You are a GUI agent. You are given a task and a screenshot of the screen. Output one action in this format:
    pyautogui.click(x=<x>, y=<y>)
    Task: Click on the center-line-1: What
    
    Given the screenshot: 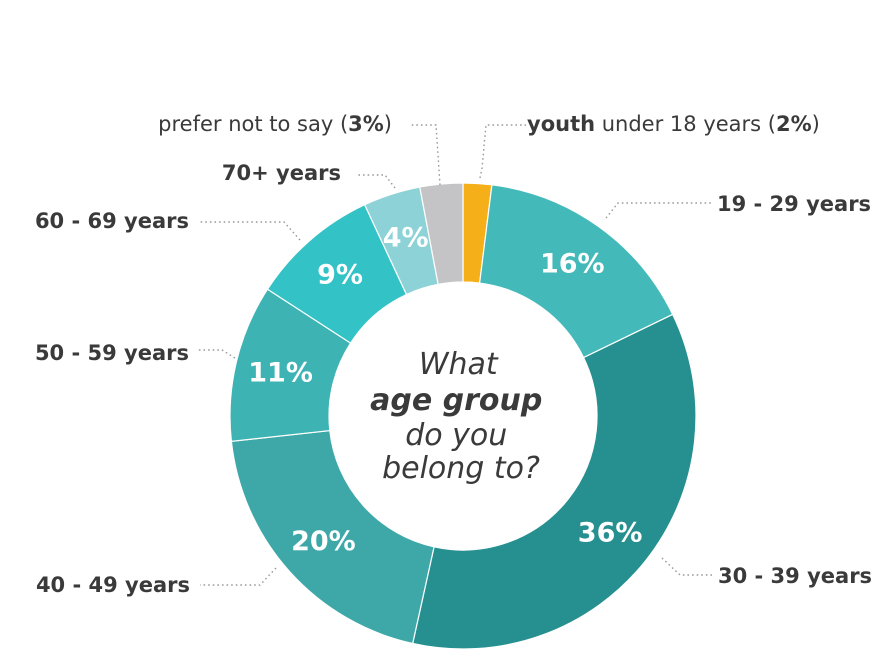 What is the action you would take?
    pyautogui.click(x=459, y=364)
    